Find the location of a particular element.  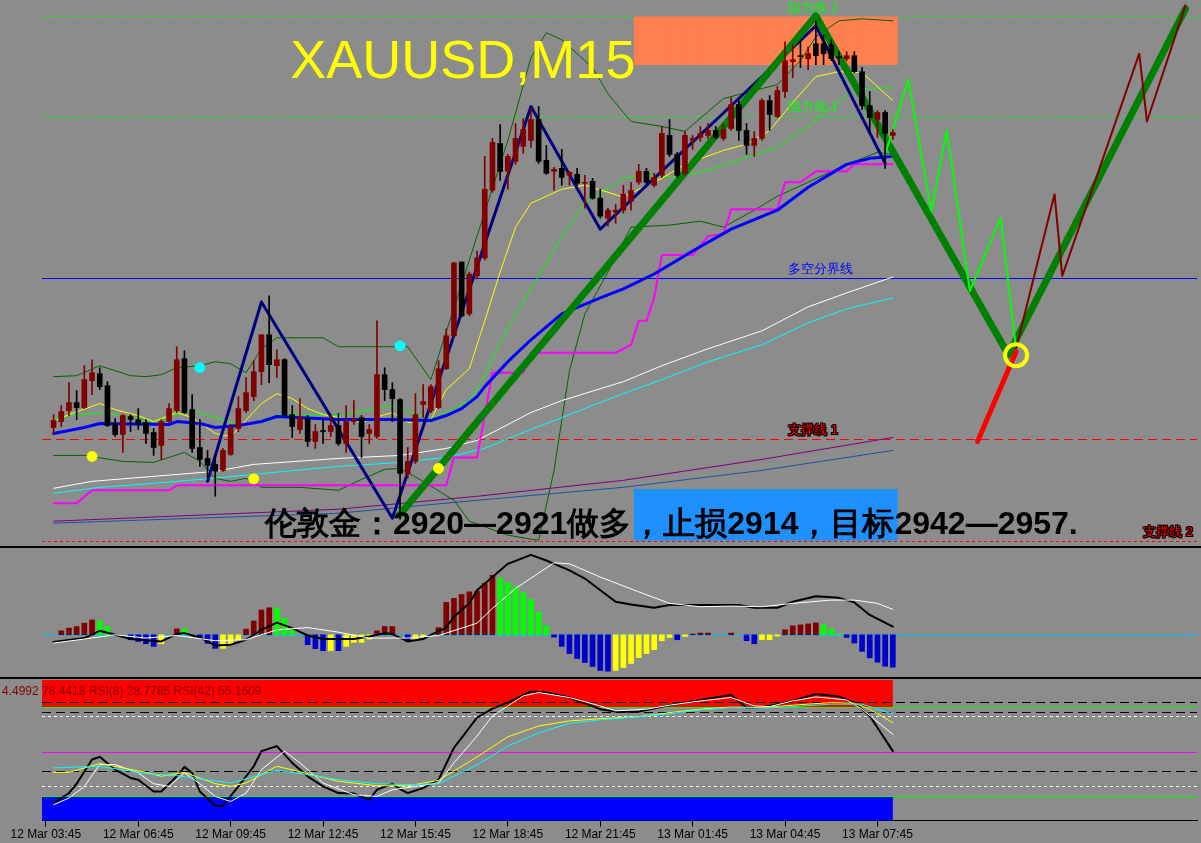

x-tick-label: 13 Mar 04:45 is located at coordinates (785, 834).